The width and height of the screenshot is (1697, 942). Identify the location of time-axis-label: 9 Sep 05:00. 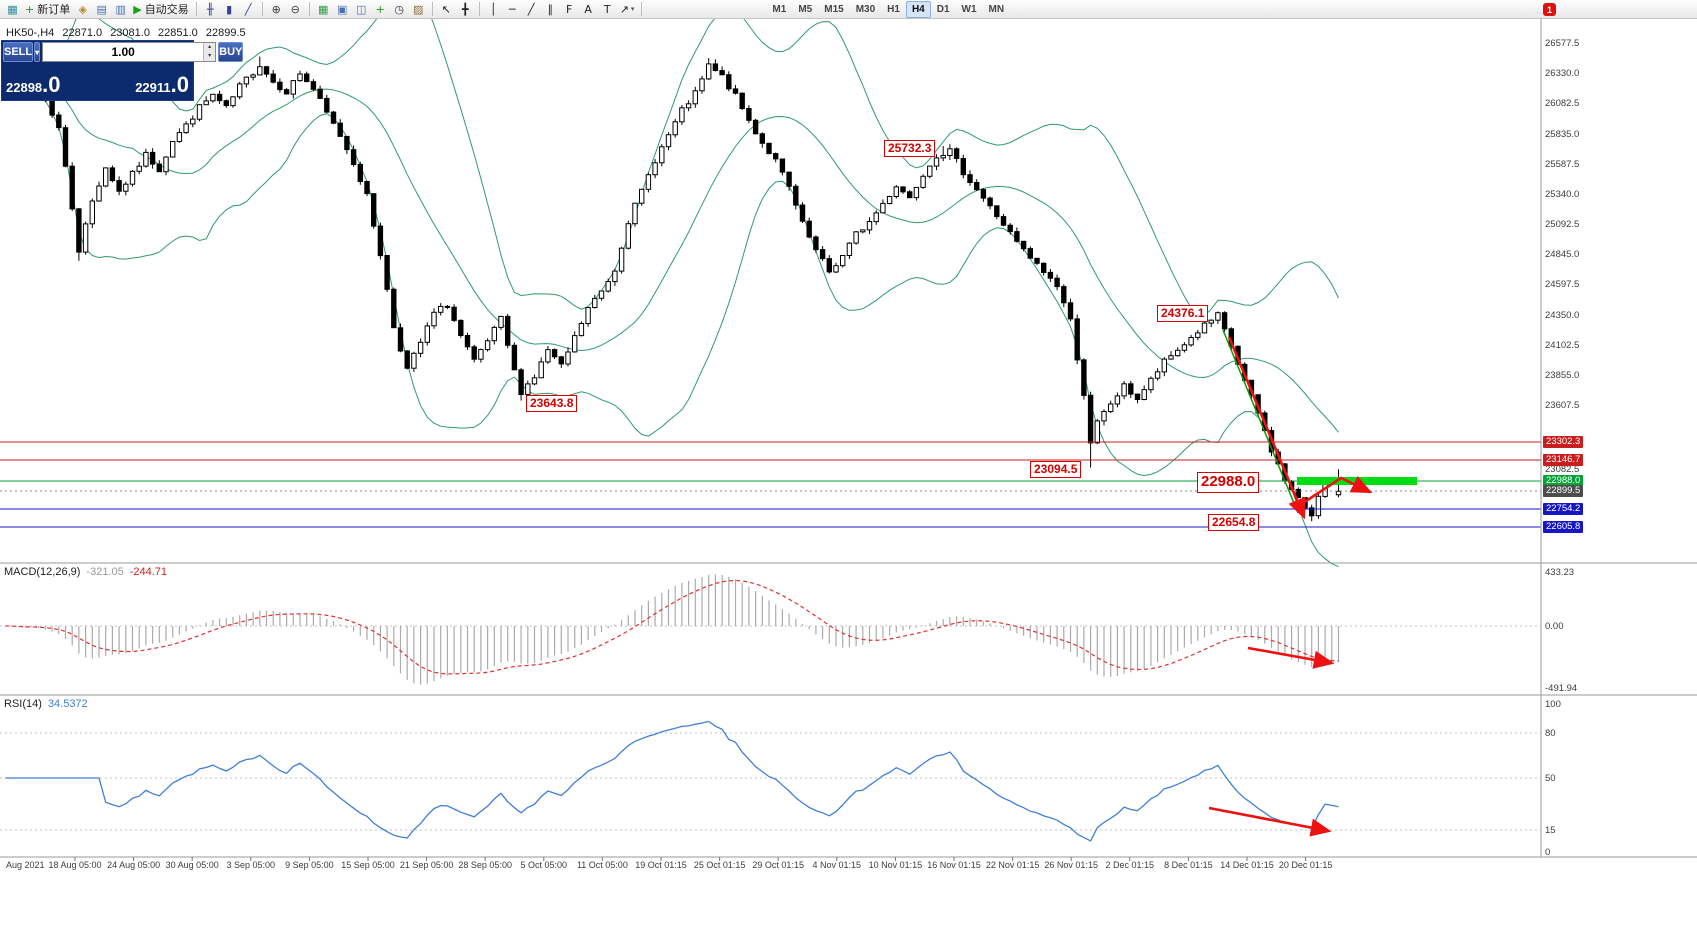
(309, 865).